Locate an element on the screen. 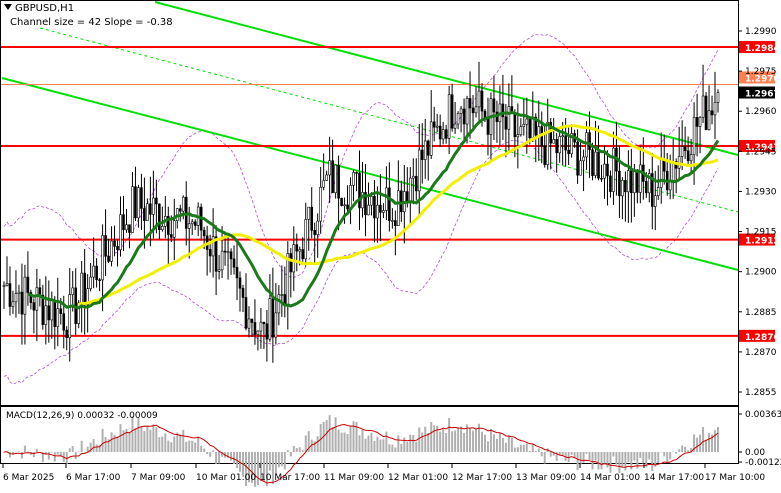 This screenshot has width=781, height=493. macd-tick-label: 0.00363 is located at coordinates (763, 415).